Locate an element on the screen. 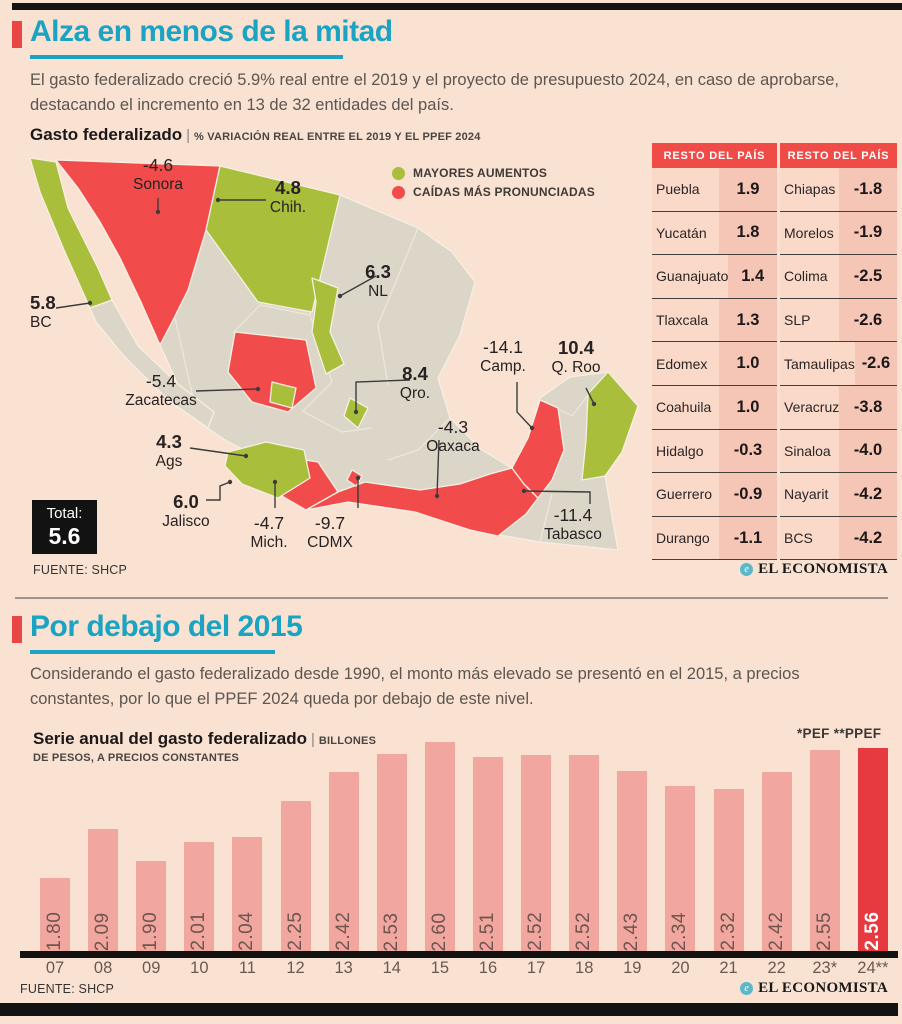 The height and width of the screenshot is (1024, 902). bar: 1.80 is located at coordinates (55, 914).